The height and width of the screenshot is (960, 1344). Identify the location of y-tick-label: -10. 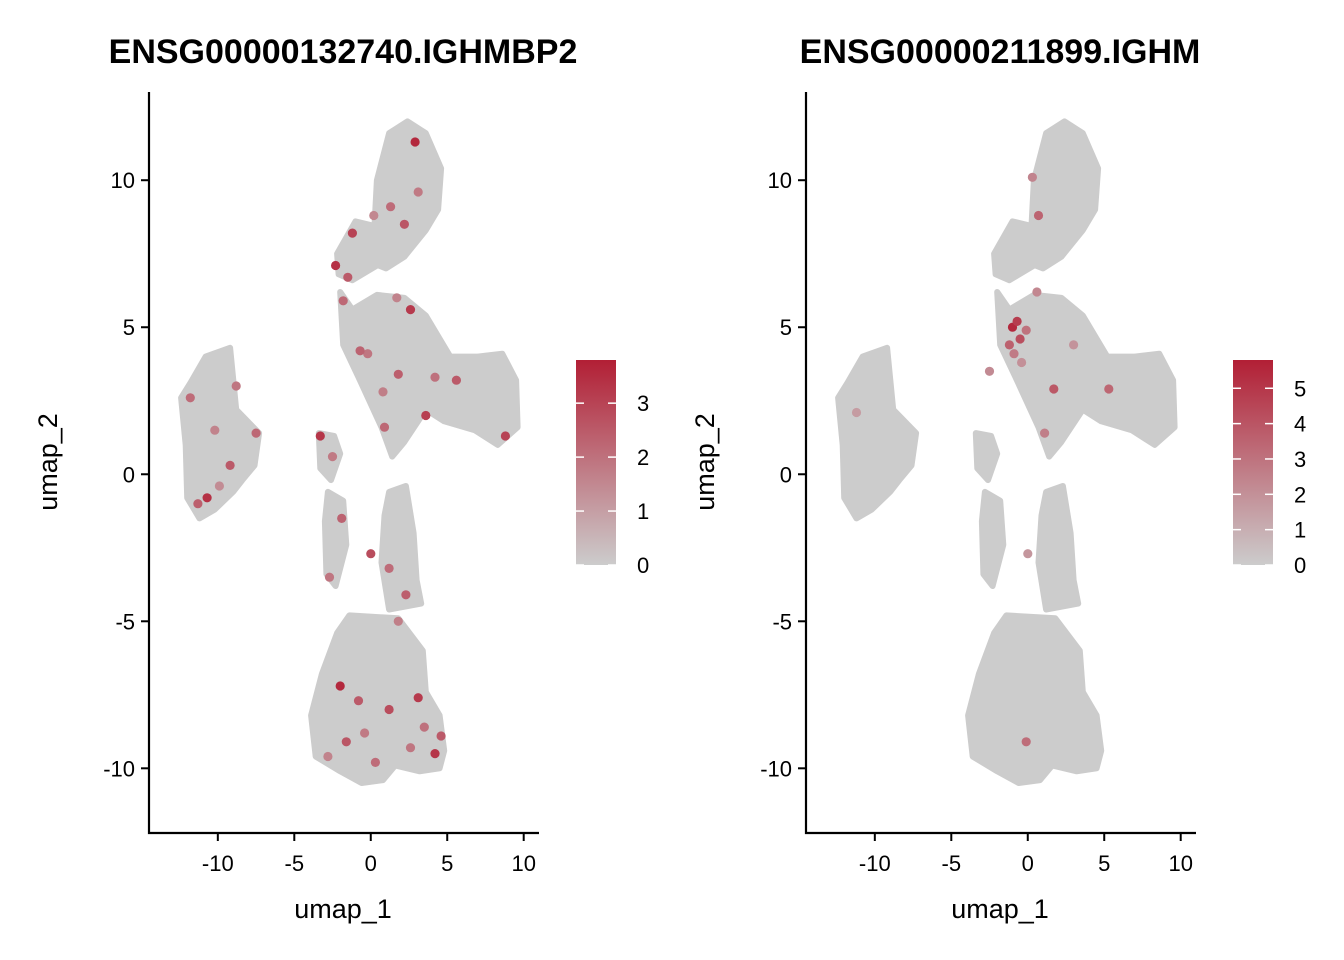
(119, 768).